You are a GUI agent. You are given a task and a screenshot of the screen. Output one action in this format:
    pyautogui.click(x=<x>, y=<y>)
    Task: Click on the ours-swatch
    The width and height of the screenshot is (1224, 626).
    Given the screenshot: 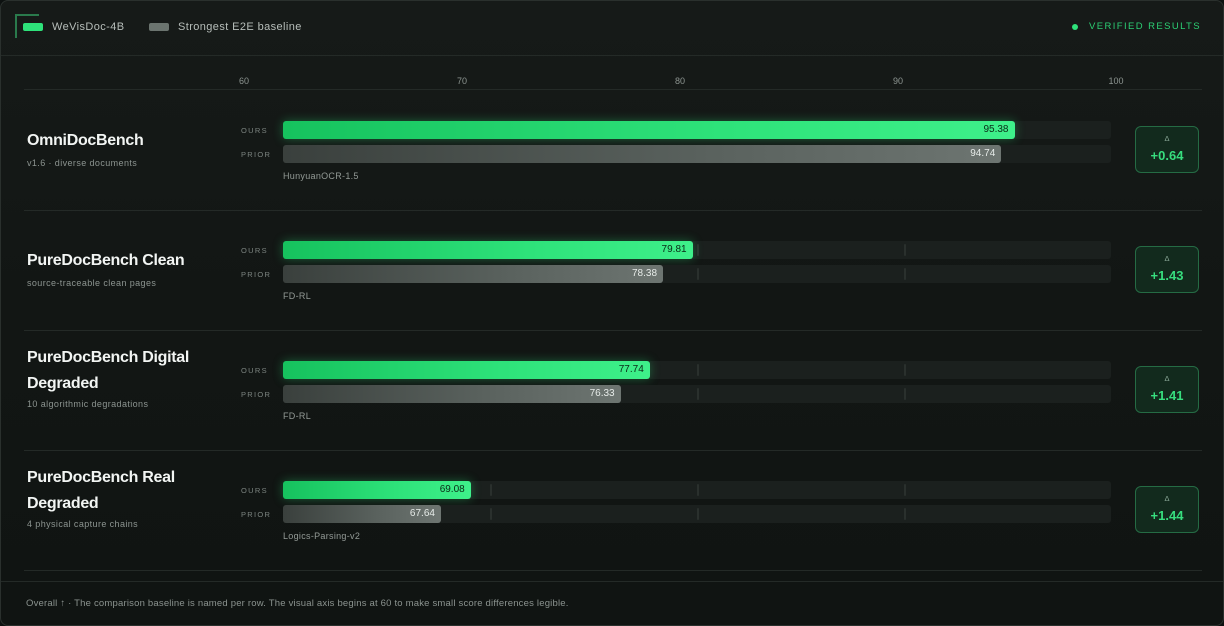 What is the action you would take?
    pyautogui.click(x=33, y=27)
    